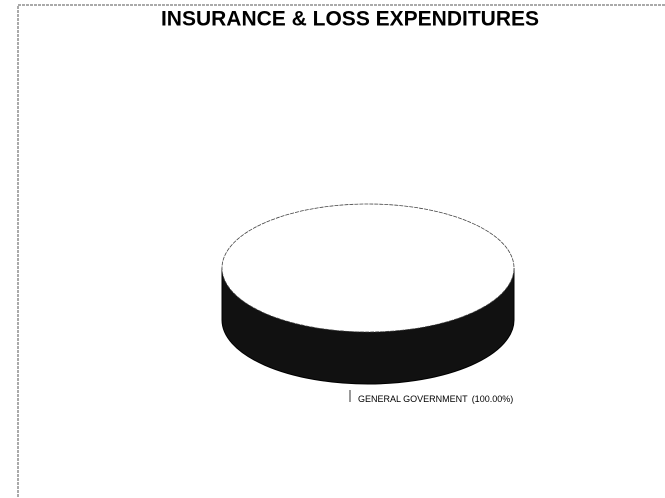  I want to click on data-label: GENERAL GOVERNMENT (100.00%), so click(435, 399).